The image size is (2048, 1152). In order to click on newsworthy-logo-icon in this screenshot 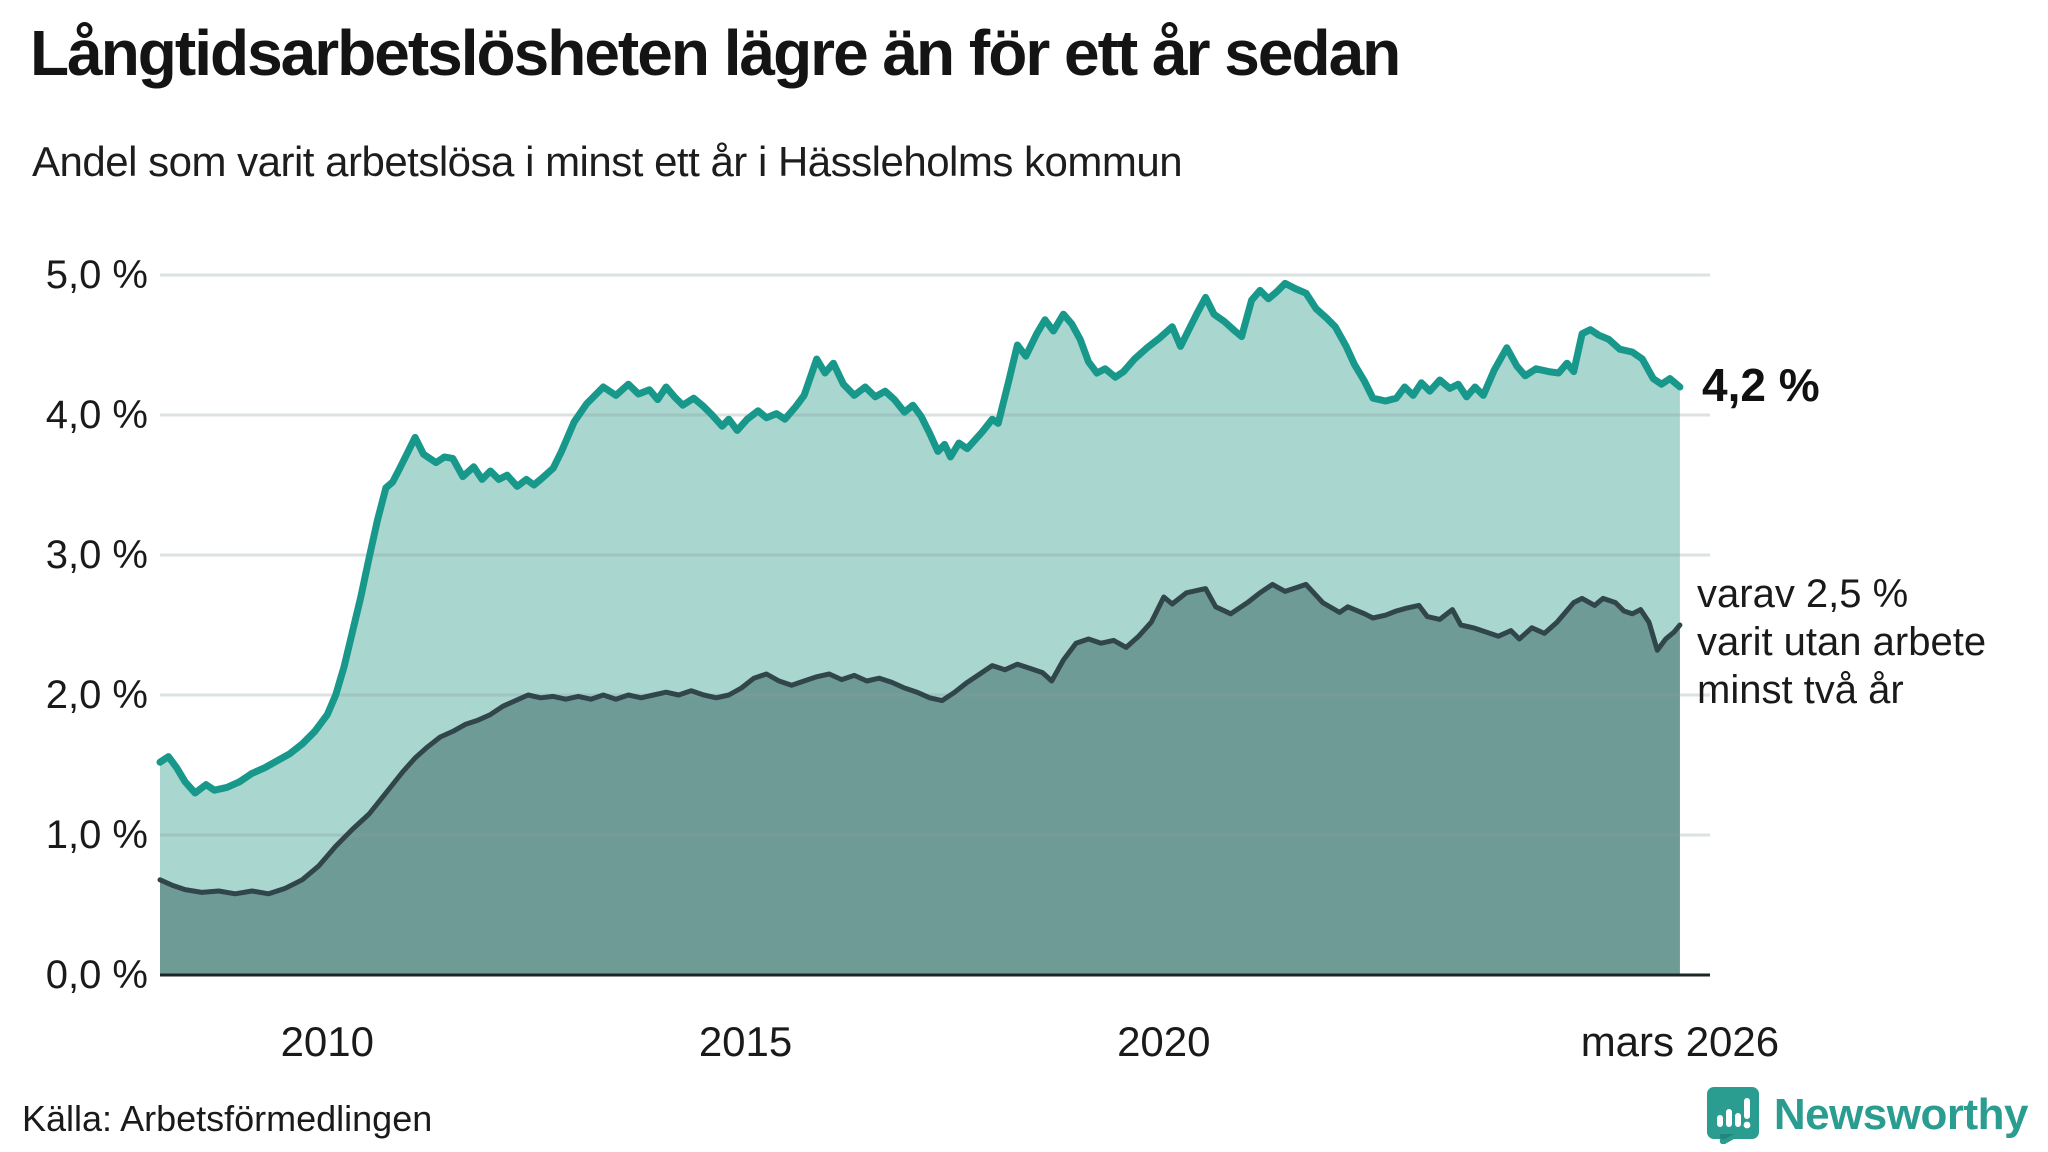, I will do `click(1733, 1115)`.